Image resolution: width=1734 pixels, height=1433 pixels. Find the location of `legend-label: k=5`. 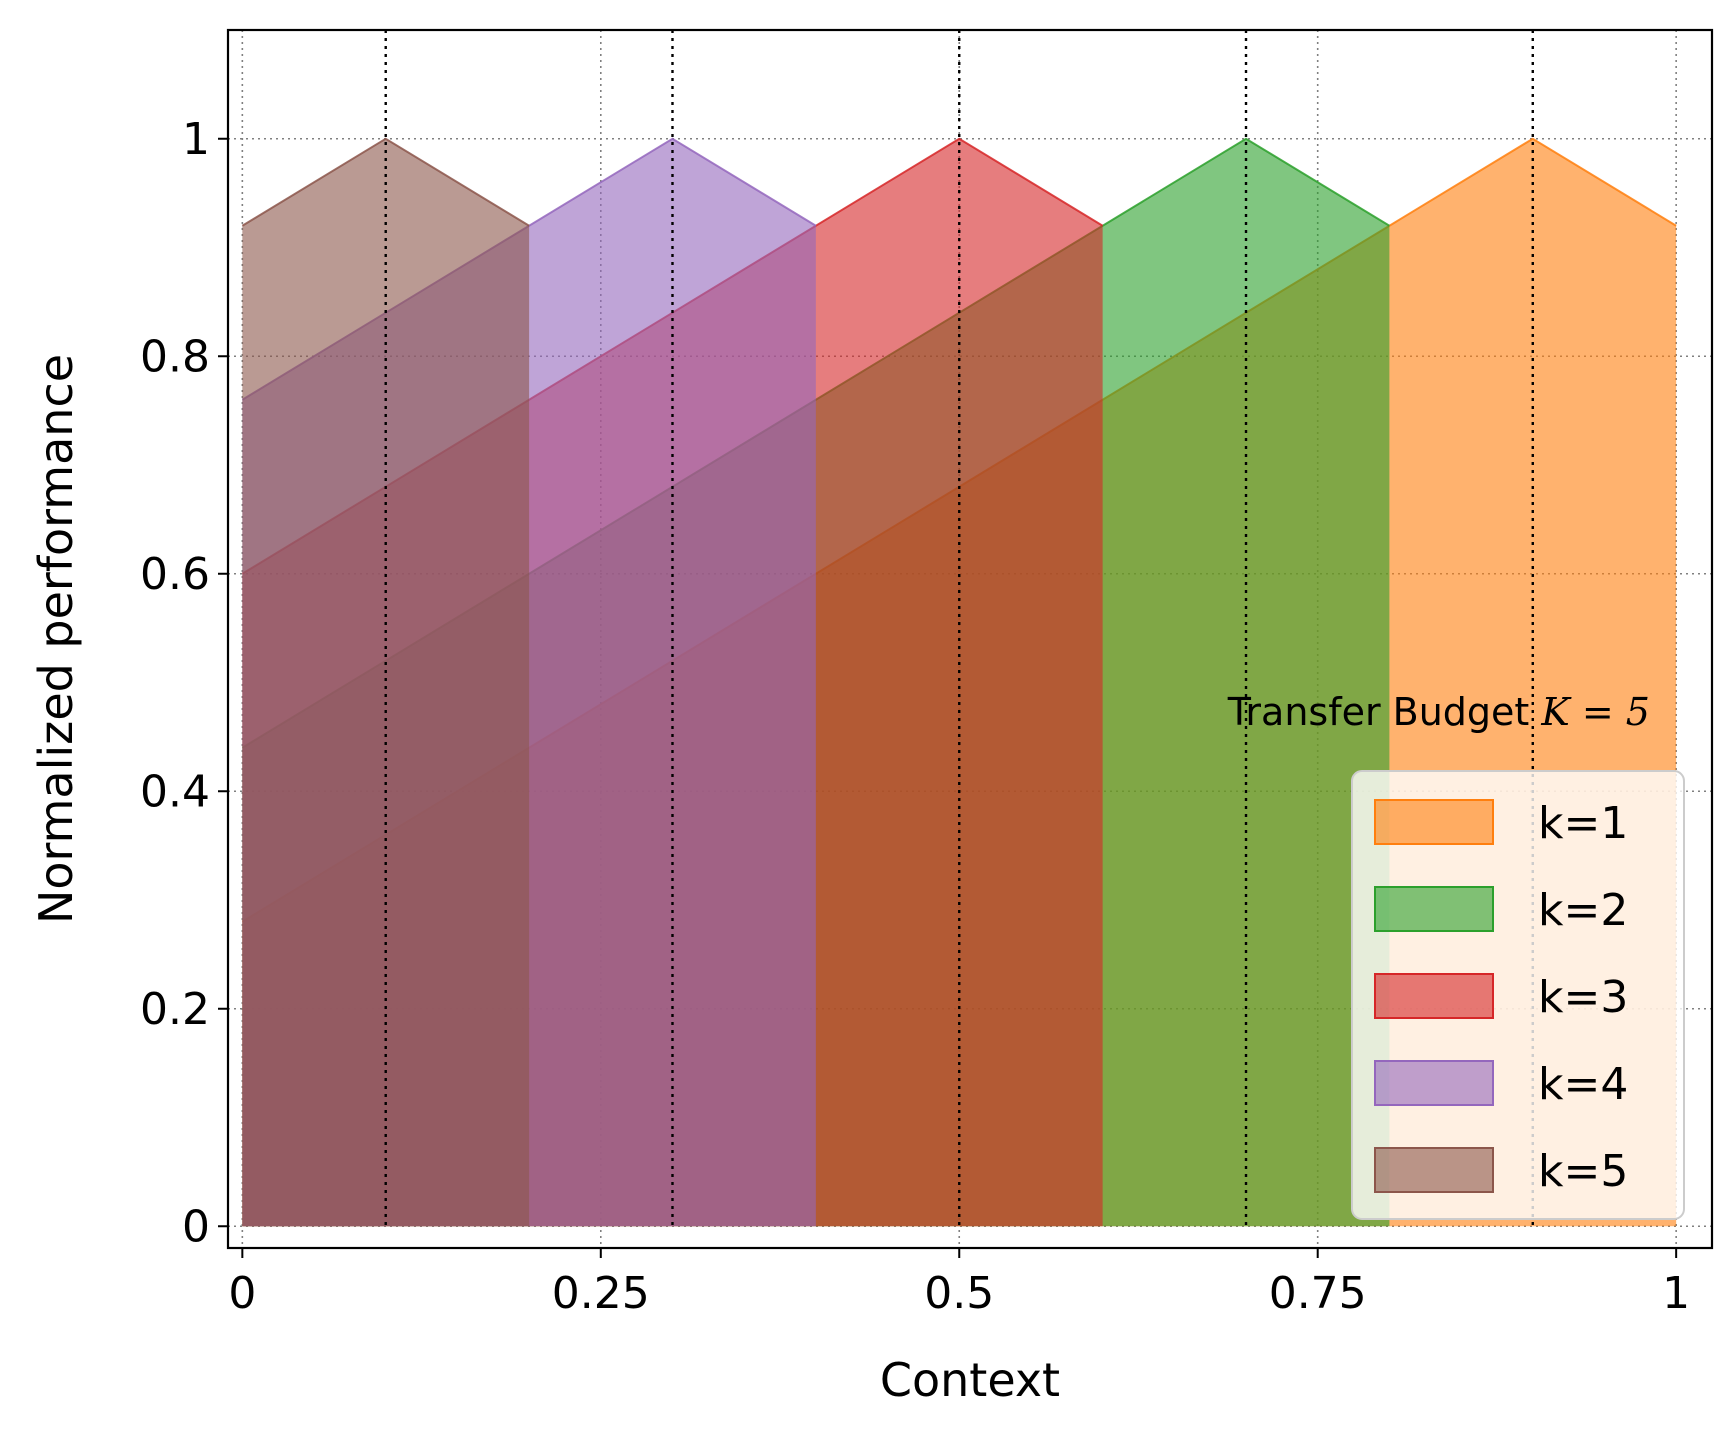

legend-label: k=5 is located at coordinates (1583, 1171).